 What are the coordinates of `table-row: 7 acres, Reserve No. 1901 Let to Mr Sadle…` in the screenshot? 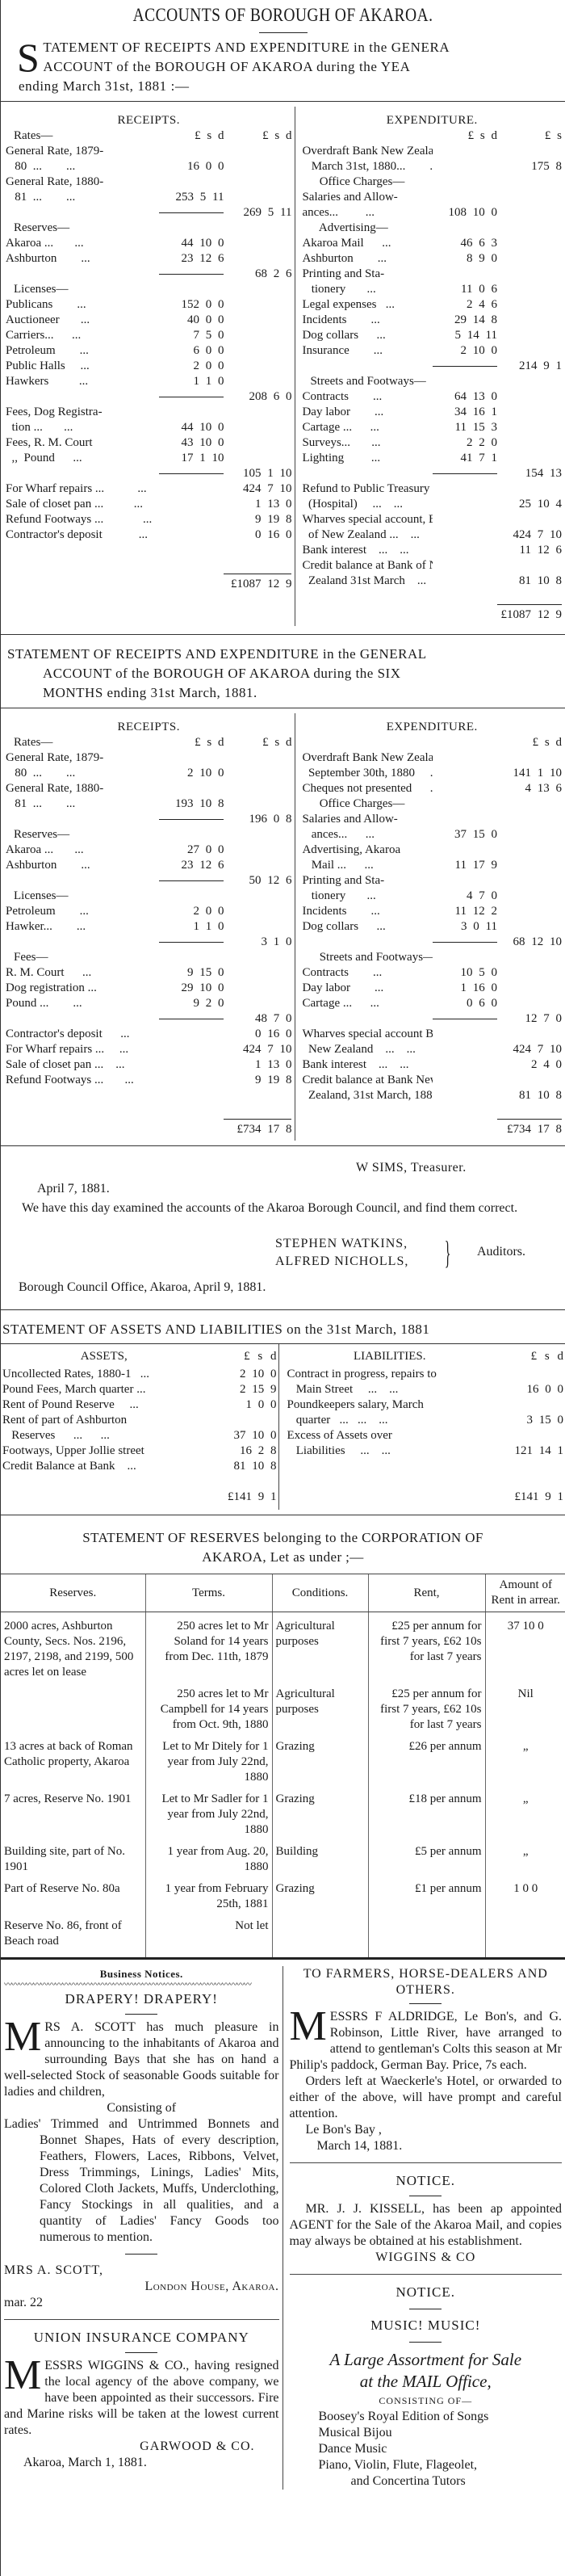 It's located at (283, 1812).